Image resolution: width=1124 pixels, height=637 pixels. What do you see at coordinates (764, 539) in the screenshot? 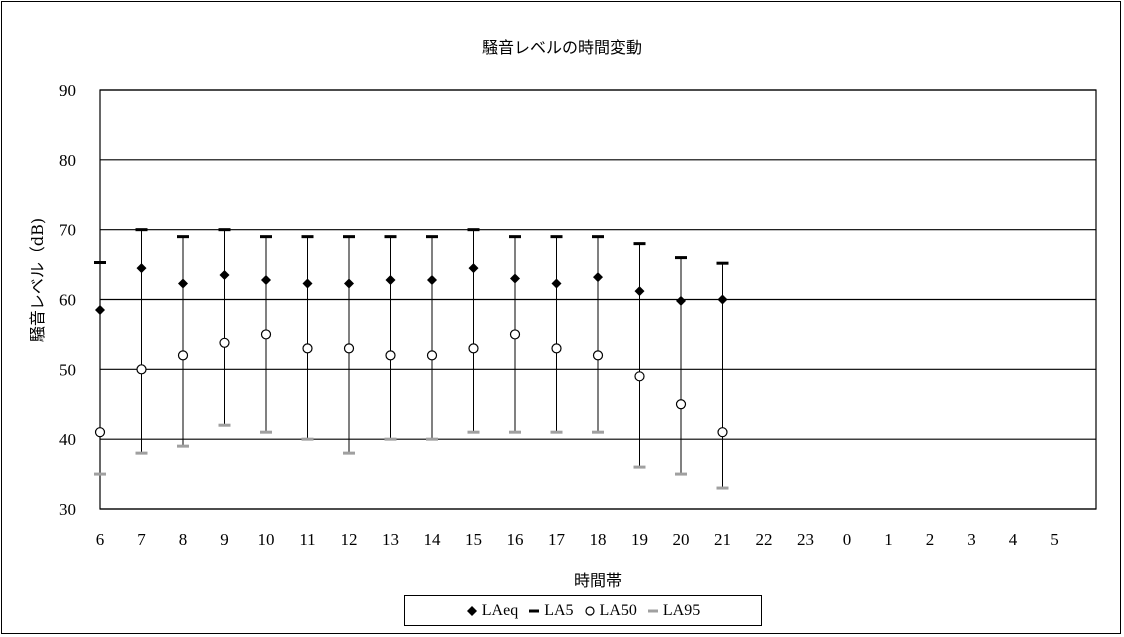
I see `x-tick-label-22: 22` at bounding box center [764, 539].